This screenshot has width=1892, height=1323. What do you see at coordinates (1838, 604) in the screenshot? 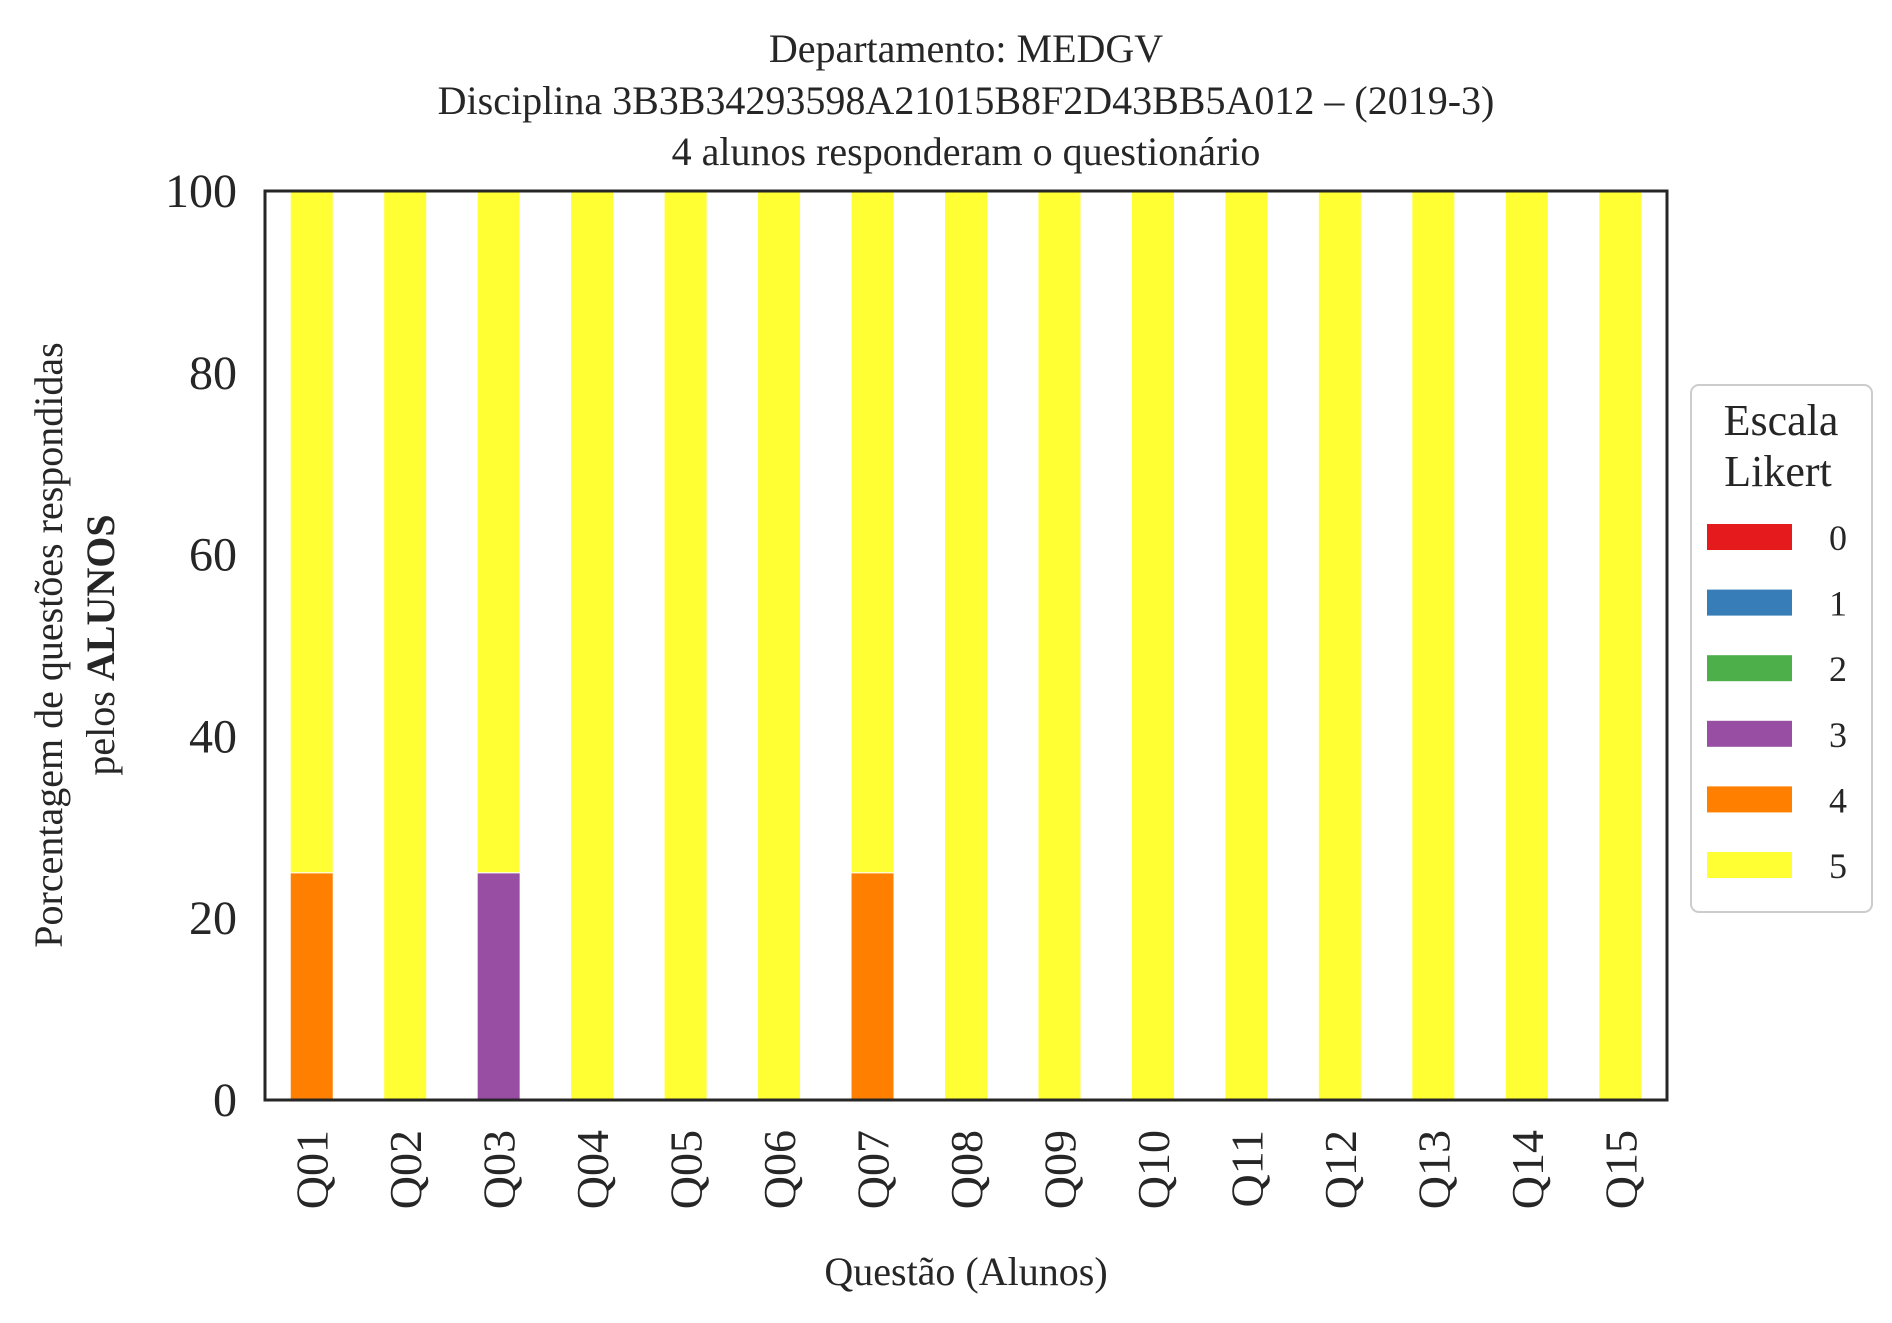
I see `legend-label-1: 1` at bounding box center [1838, 604].